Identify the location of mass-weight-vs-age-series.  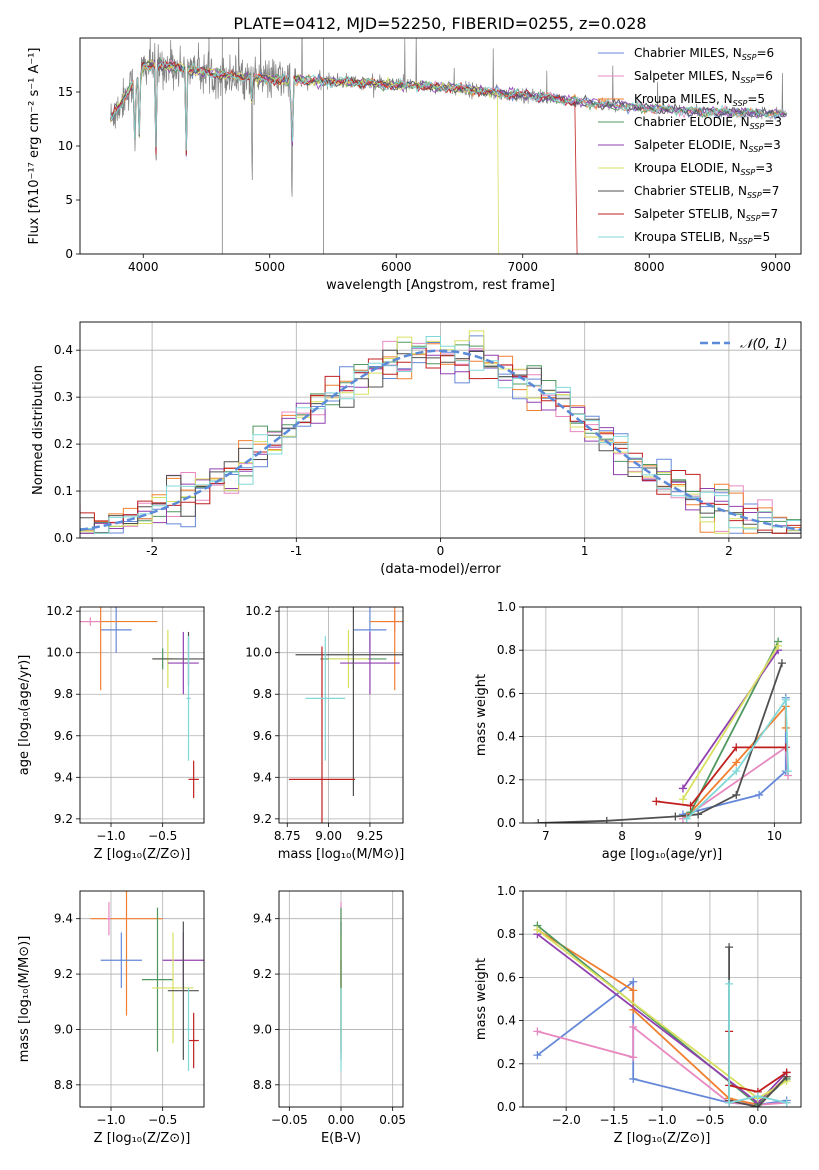
(663, 730).